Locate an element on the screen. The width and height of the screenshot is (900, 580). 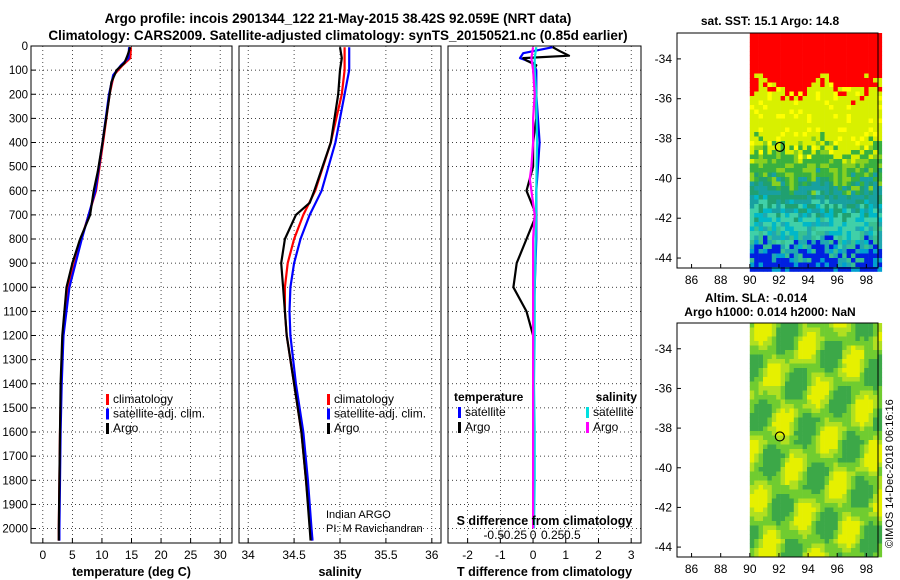
y-tick-label: -44 is located at coordinates (664, 258).